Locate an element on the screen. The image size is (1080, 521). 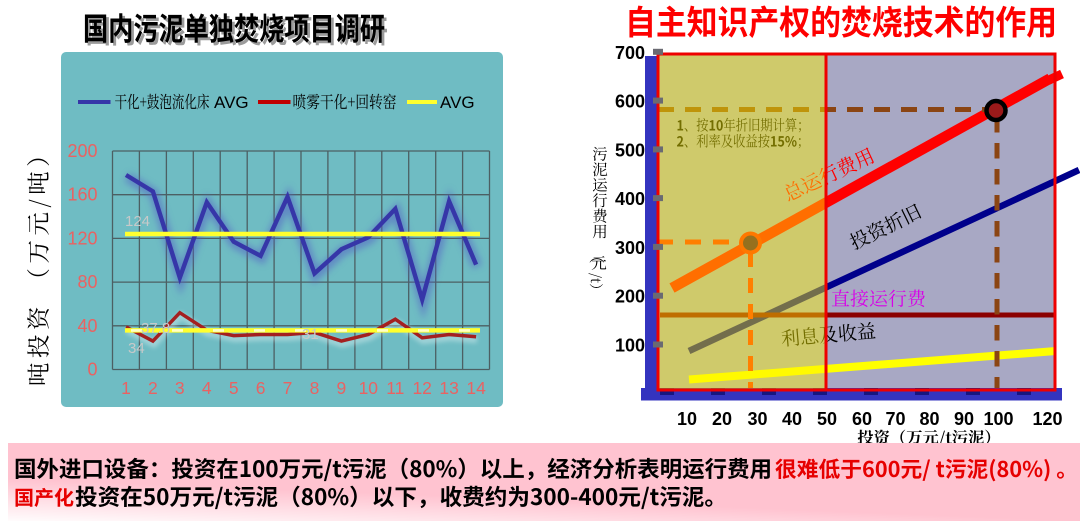
svg-text: 2 is located at coordinates (153, 388).